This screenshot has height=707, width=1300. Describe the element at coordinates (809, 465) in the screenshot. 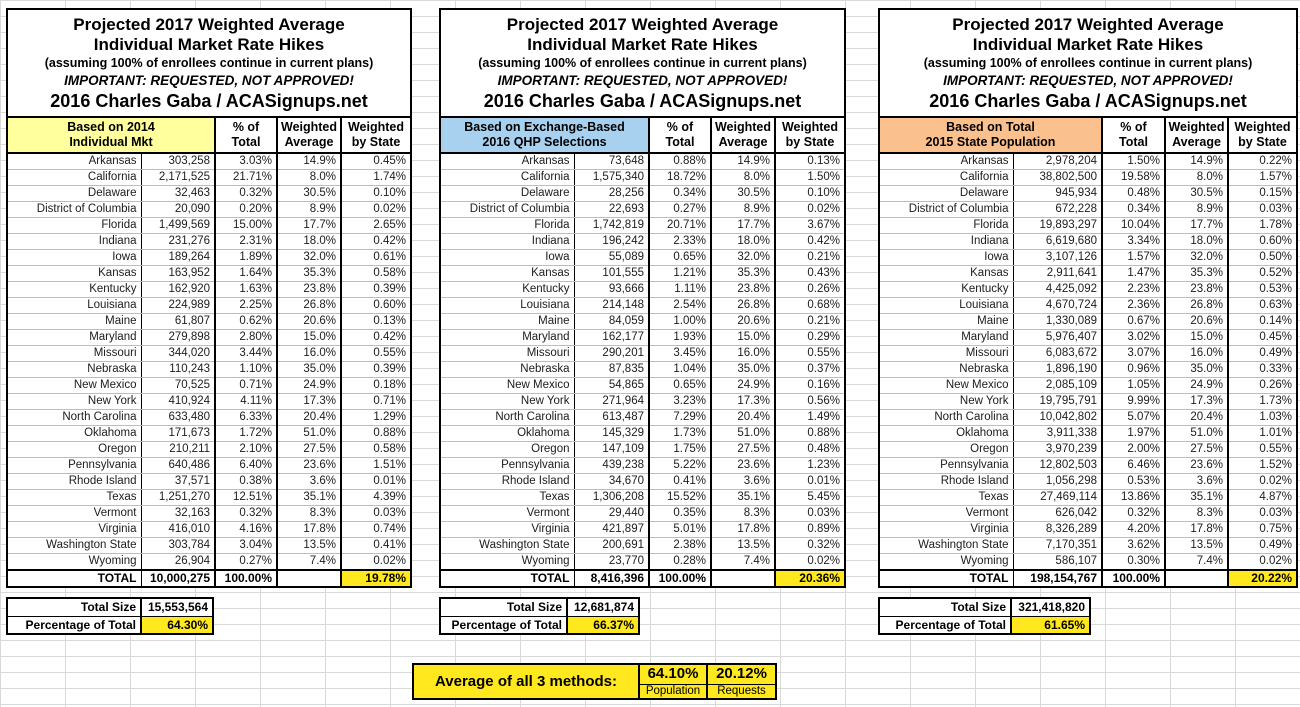

I see `weighted-by-state-cell: 1.23%` at that location.